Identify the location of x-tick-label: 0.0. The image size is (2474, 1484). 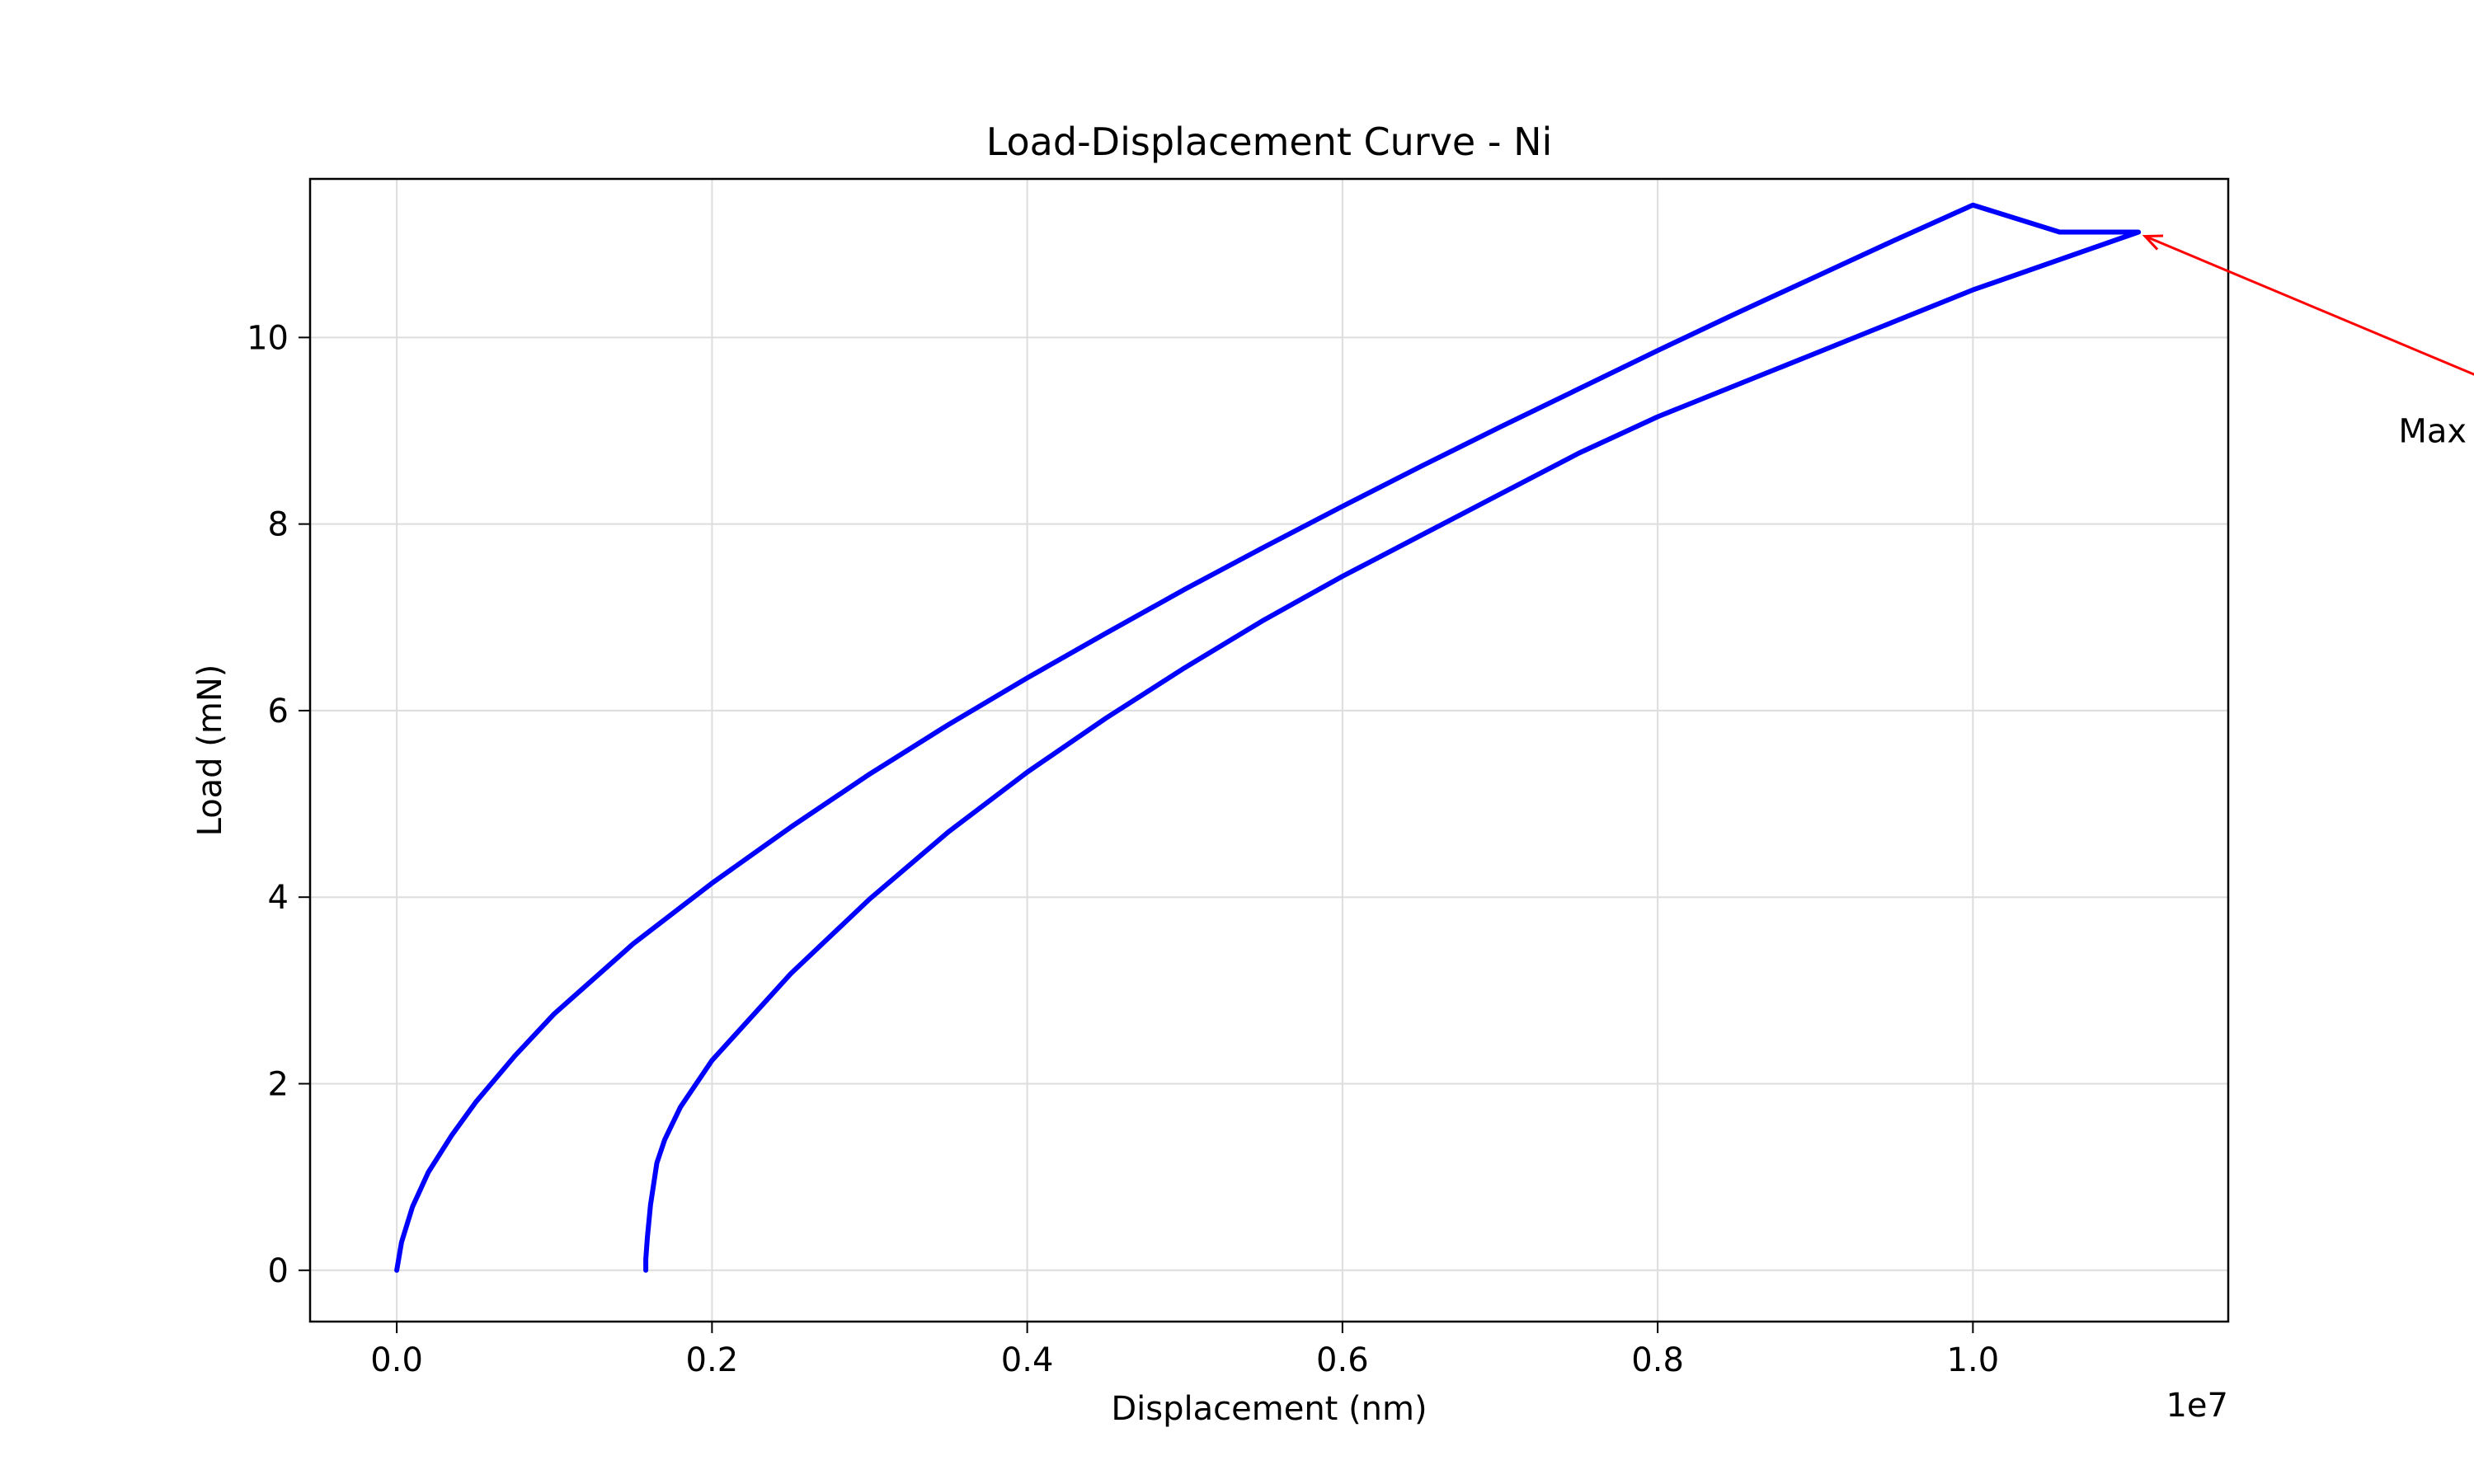
(396, 1360).